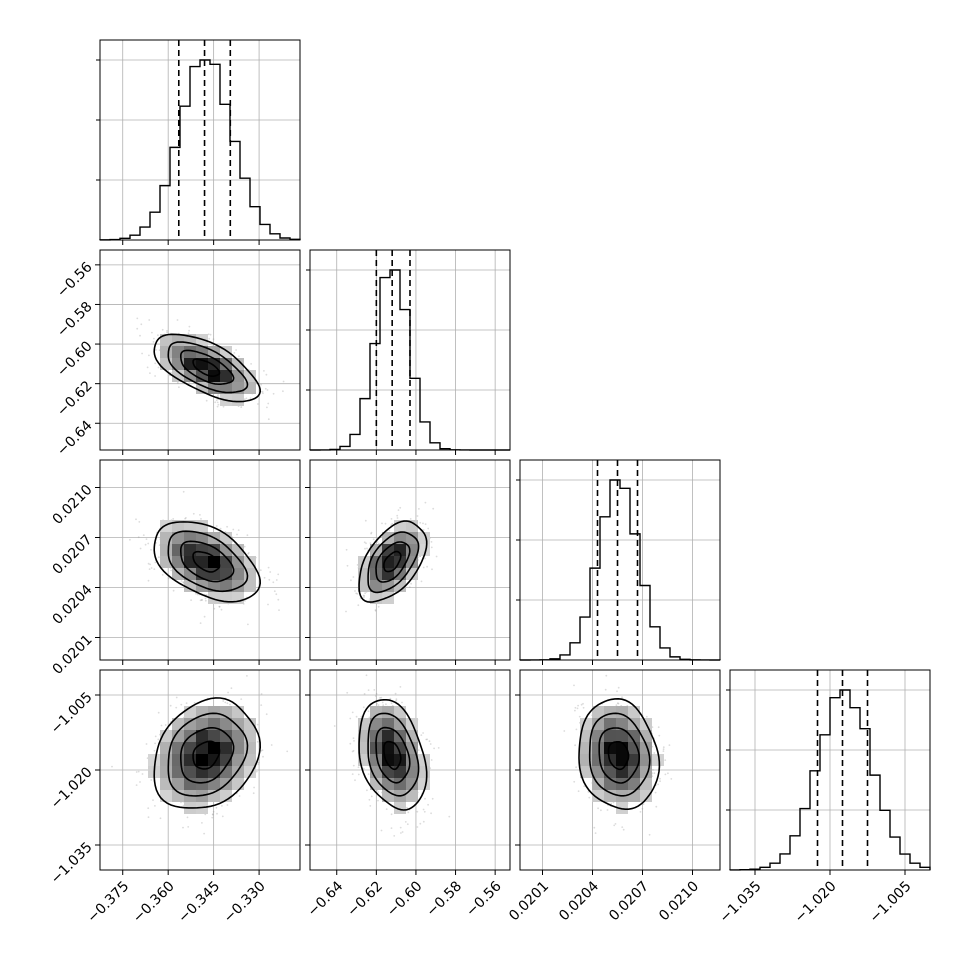  I want to click on y-tick-label: −1.005, so click(72, 713).